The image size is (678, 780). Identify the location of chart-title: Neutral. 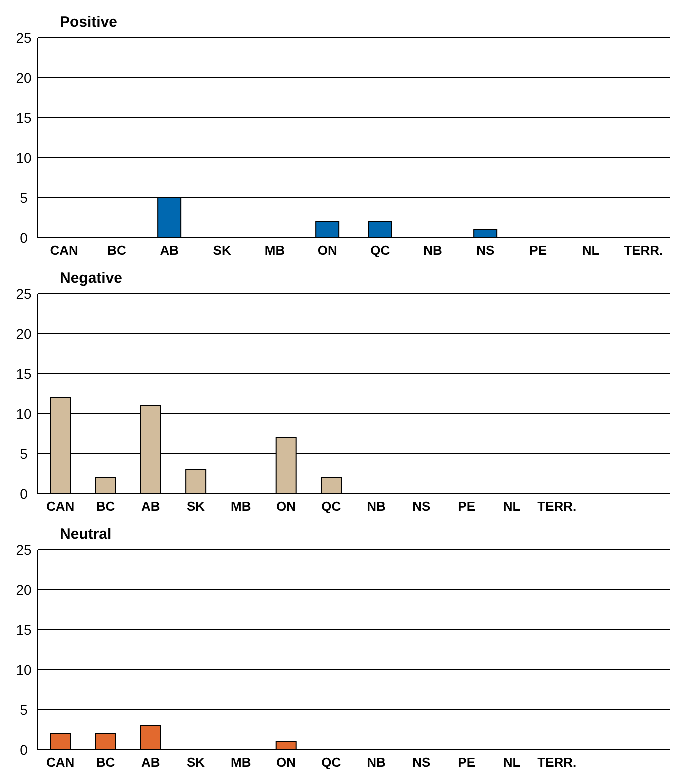
(86, 534).